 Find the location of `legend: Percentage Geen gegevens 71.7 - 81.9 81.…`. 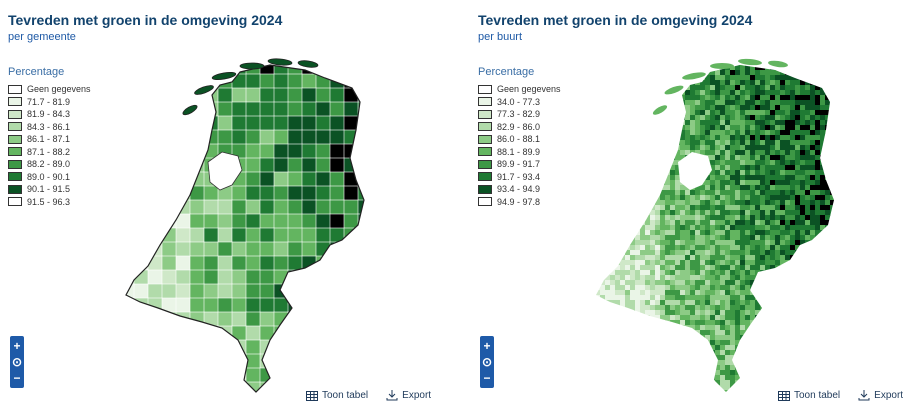

legend: Percentage Geen gegevens 71.7 - 81.9 81.… is located at coordinates (49, 137).